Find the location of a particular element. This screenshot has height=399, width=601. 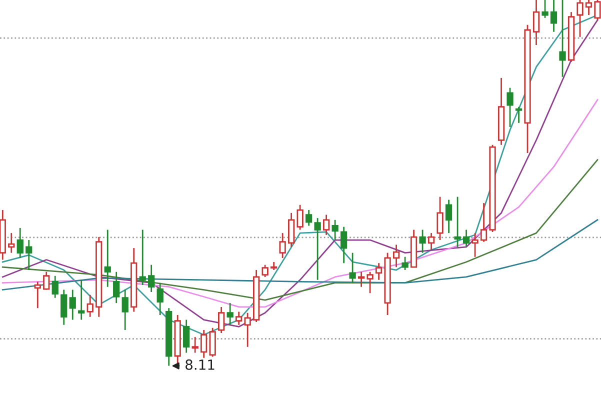

annotation: 8.11 is located at coordinates (200, 364).